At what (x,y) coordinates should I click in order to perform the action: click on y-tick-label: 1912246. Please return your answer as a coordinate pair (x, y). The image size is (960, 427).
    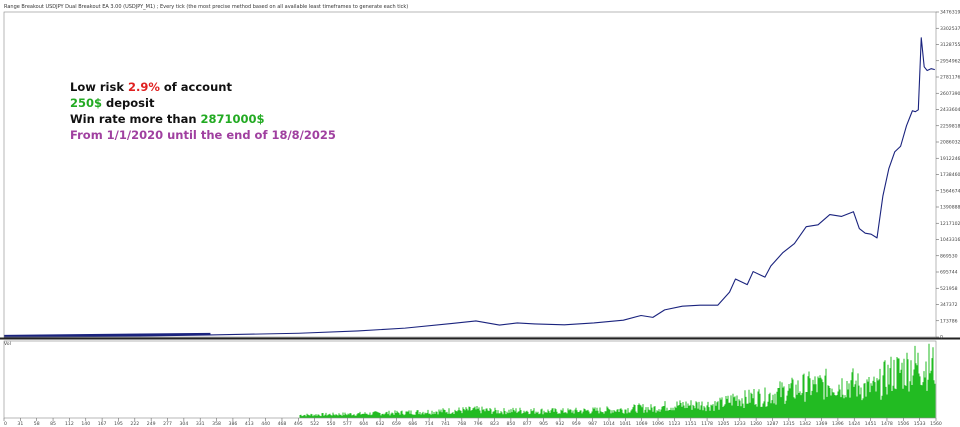
    Looking at the image, I should click on (950, 159).